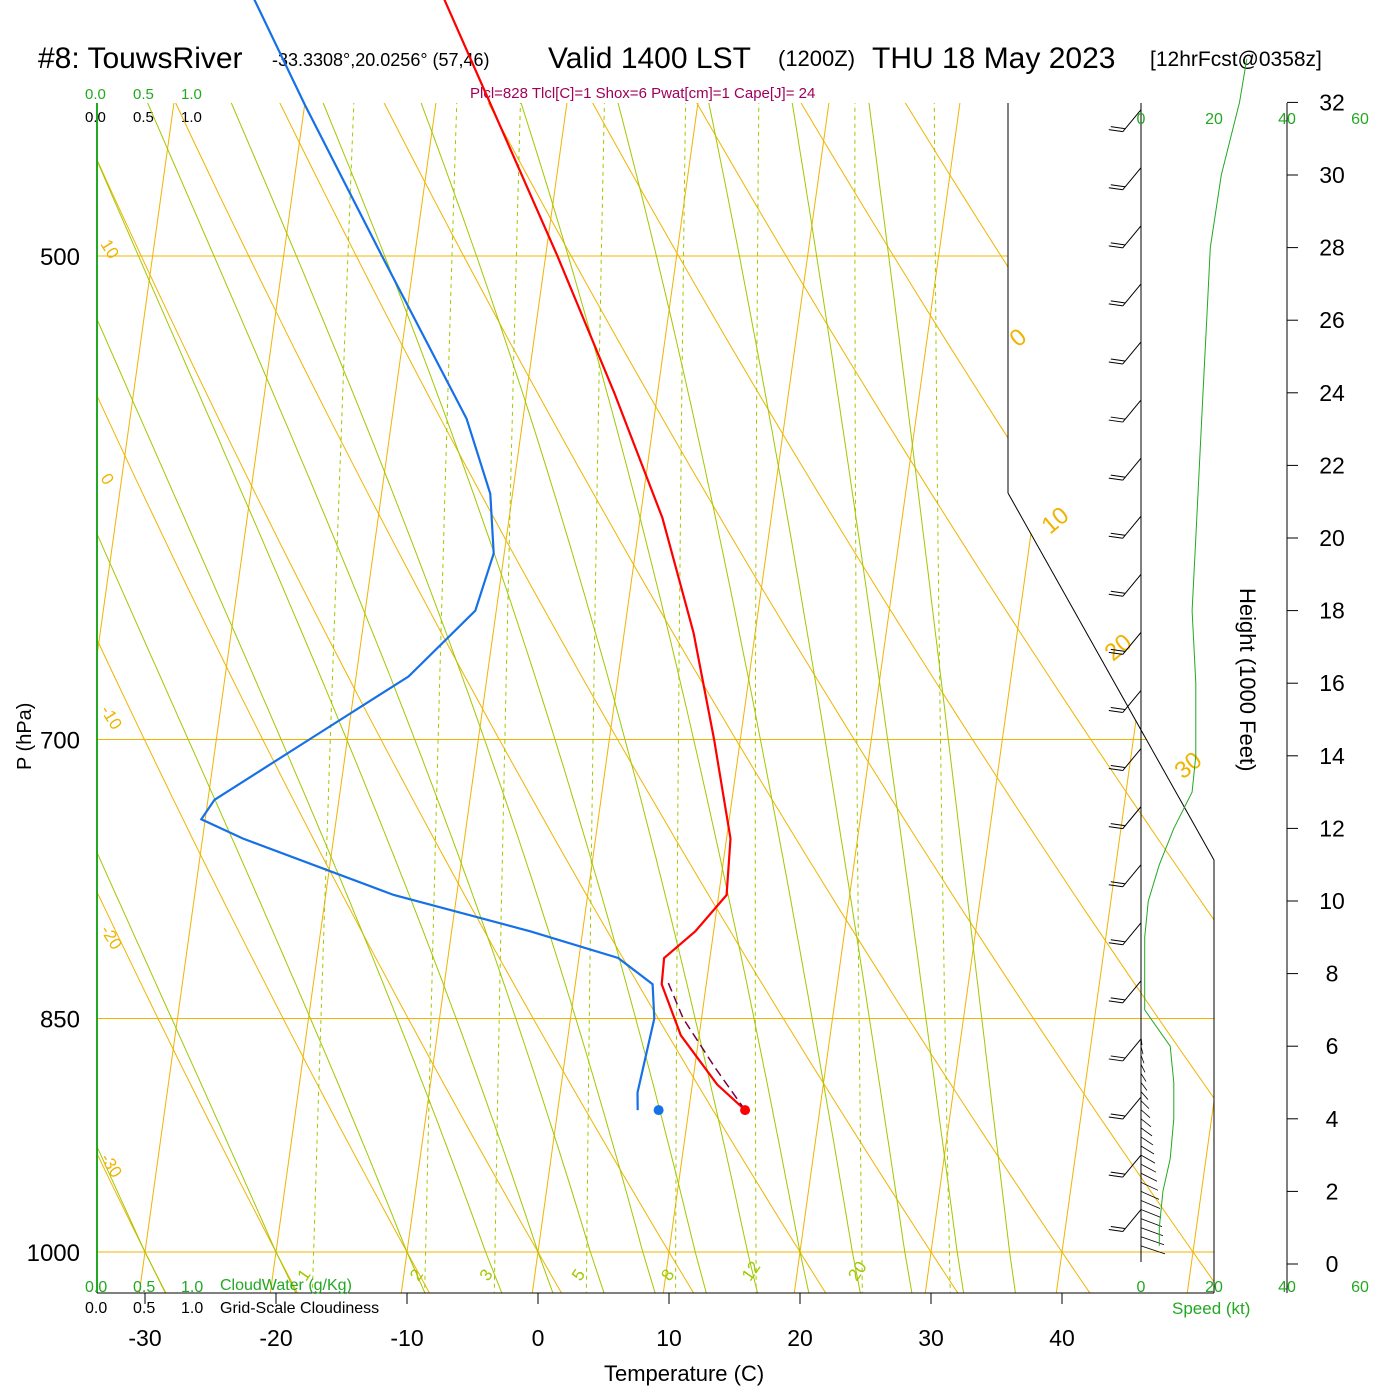 The height and width of the screenshot is (1400, 1400). Describe the element at coordinates (1189, 766) in the screenshot. I see `isotherm-label-right-8: 30` at that location.